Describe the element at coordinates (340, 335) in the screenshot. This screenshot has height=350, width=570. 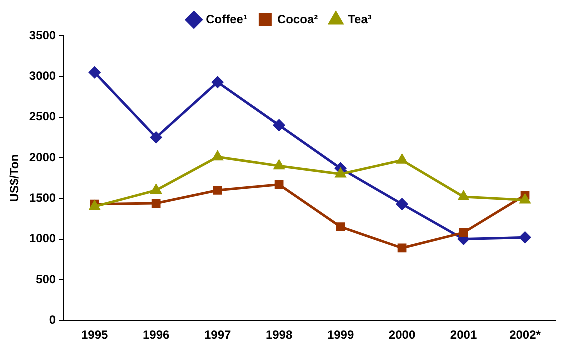
I see `x-tick-label: 1999` at that location.